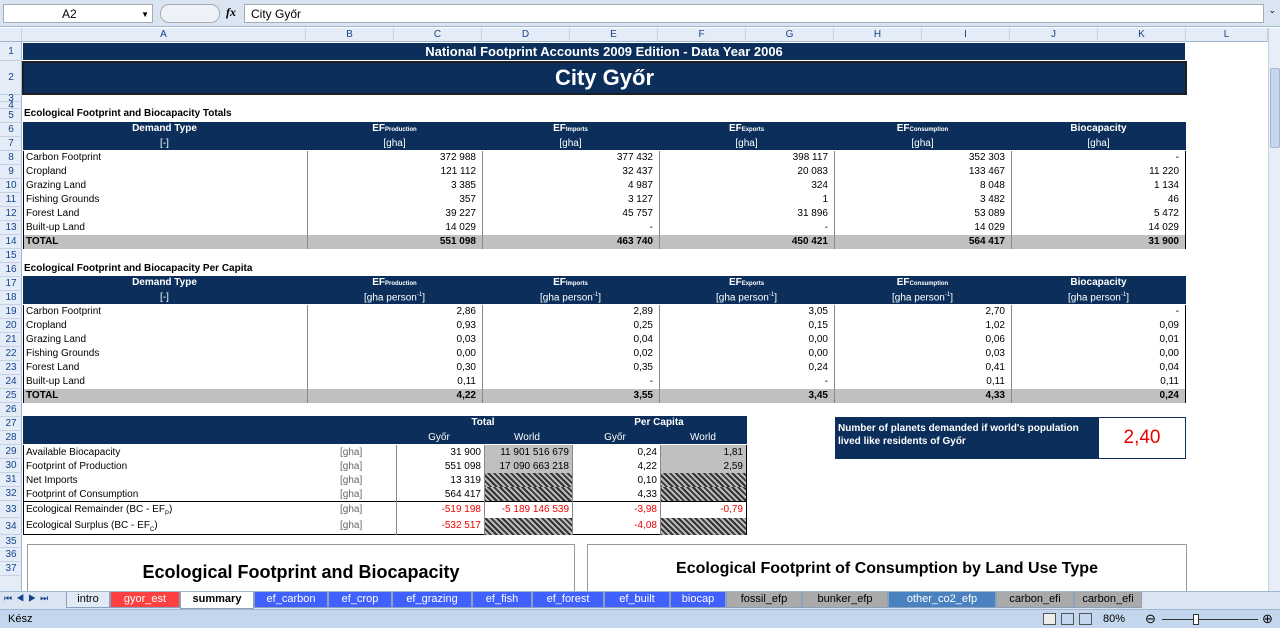 Image resolution: width=1280 pixels, height=628 pixels. I want to click on zoom-level: 80%, so click(1114, 619).